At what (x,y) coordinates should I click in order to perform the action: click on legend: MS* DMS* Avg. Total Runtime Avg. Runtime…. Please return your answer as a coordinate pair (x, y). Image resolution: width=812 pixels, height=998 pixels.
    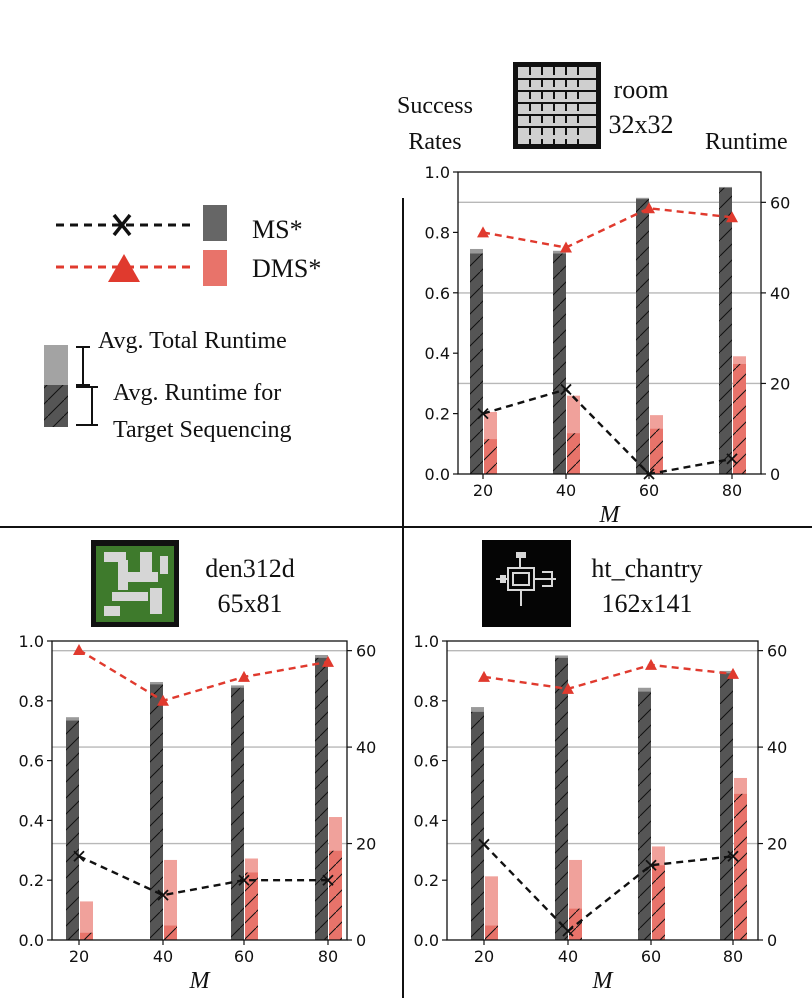
    Looking at the image, I should click on (182, 324).